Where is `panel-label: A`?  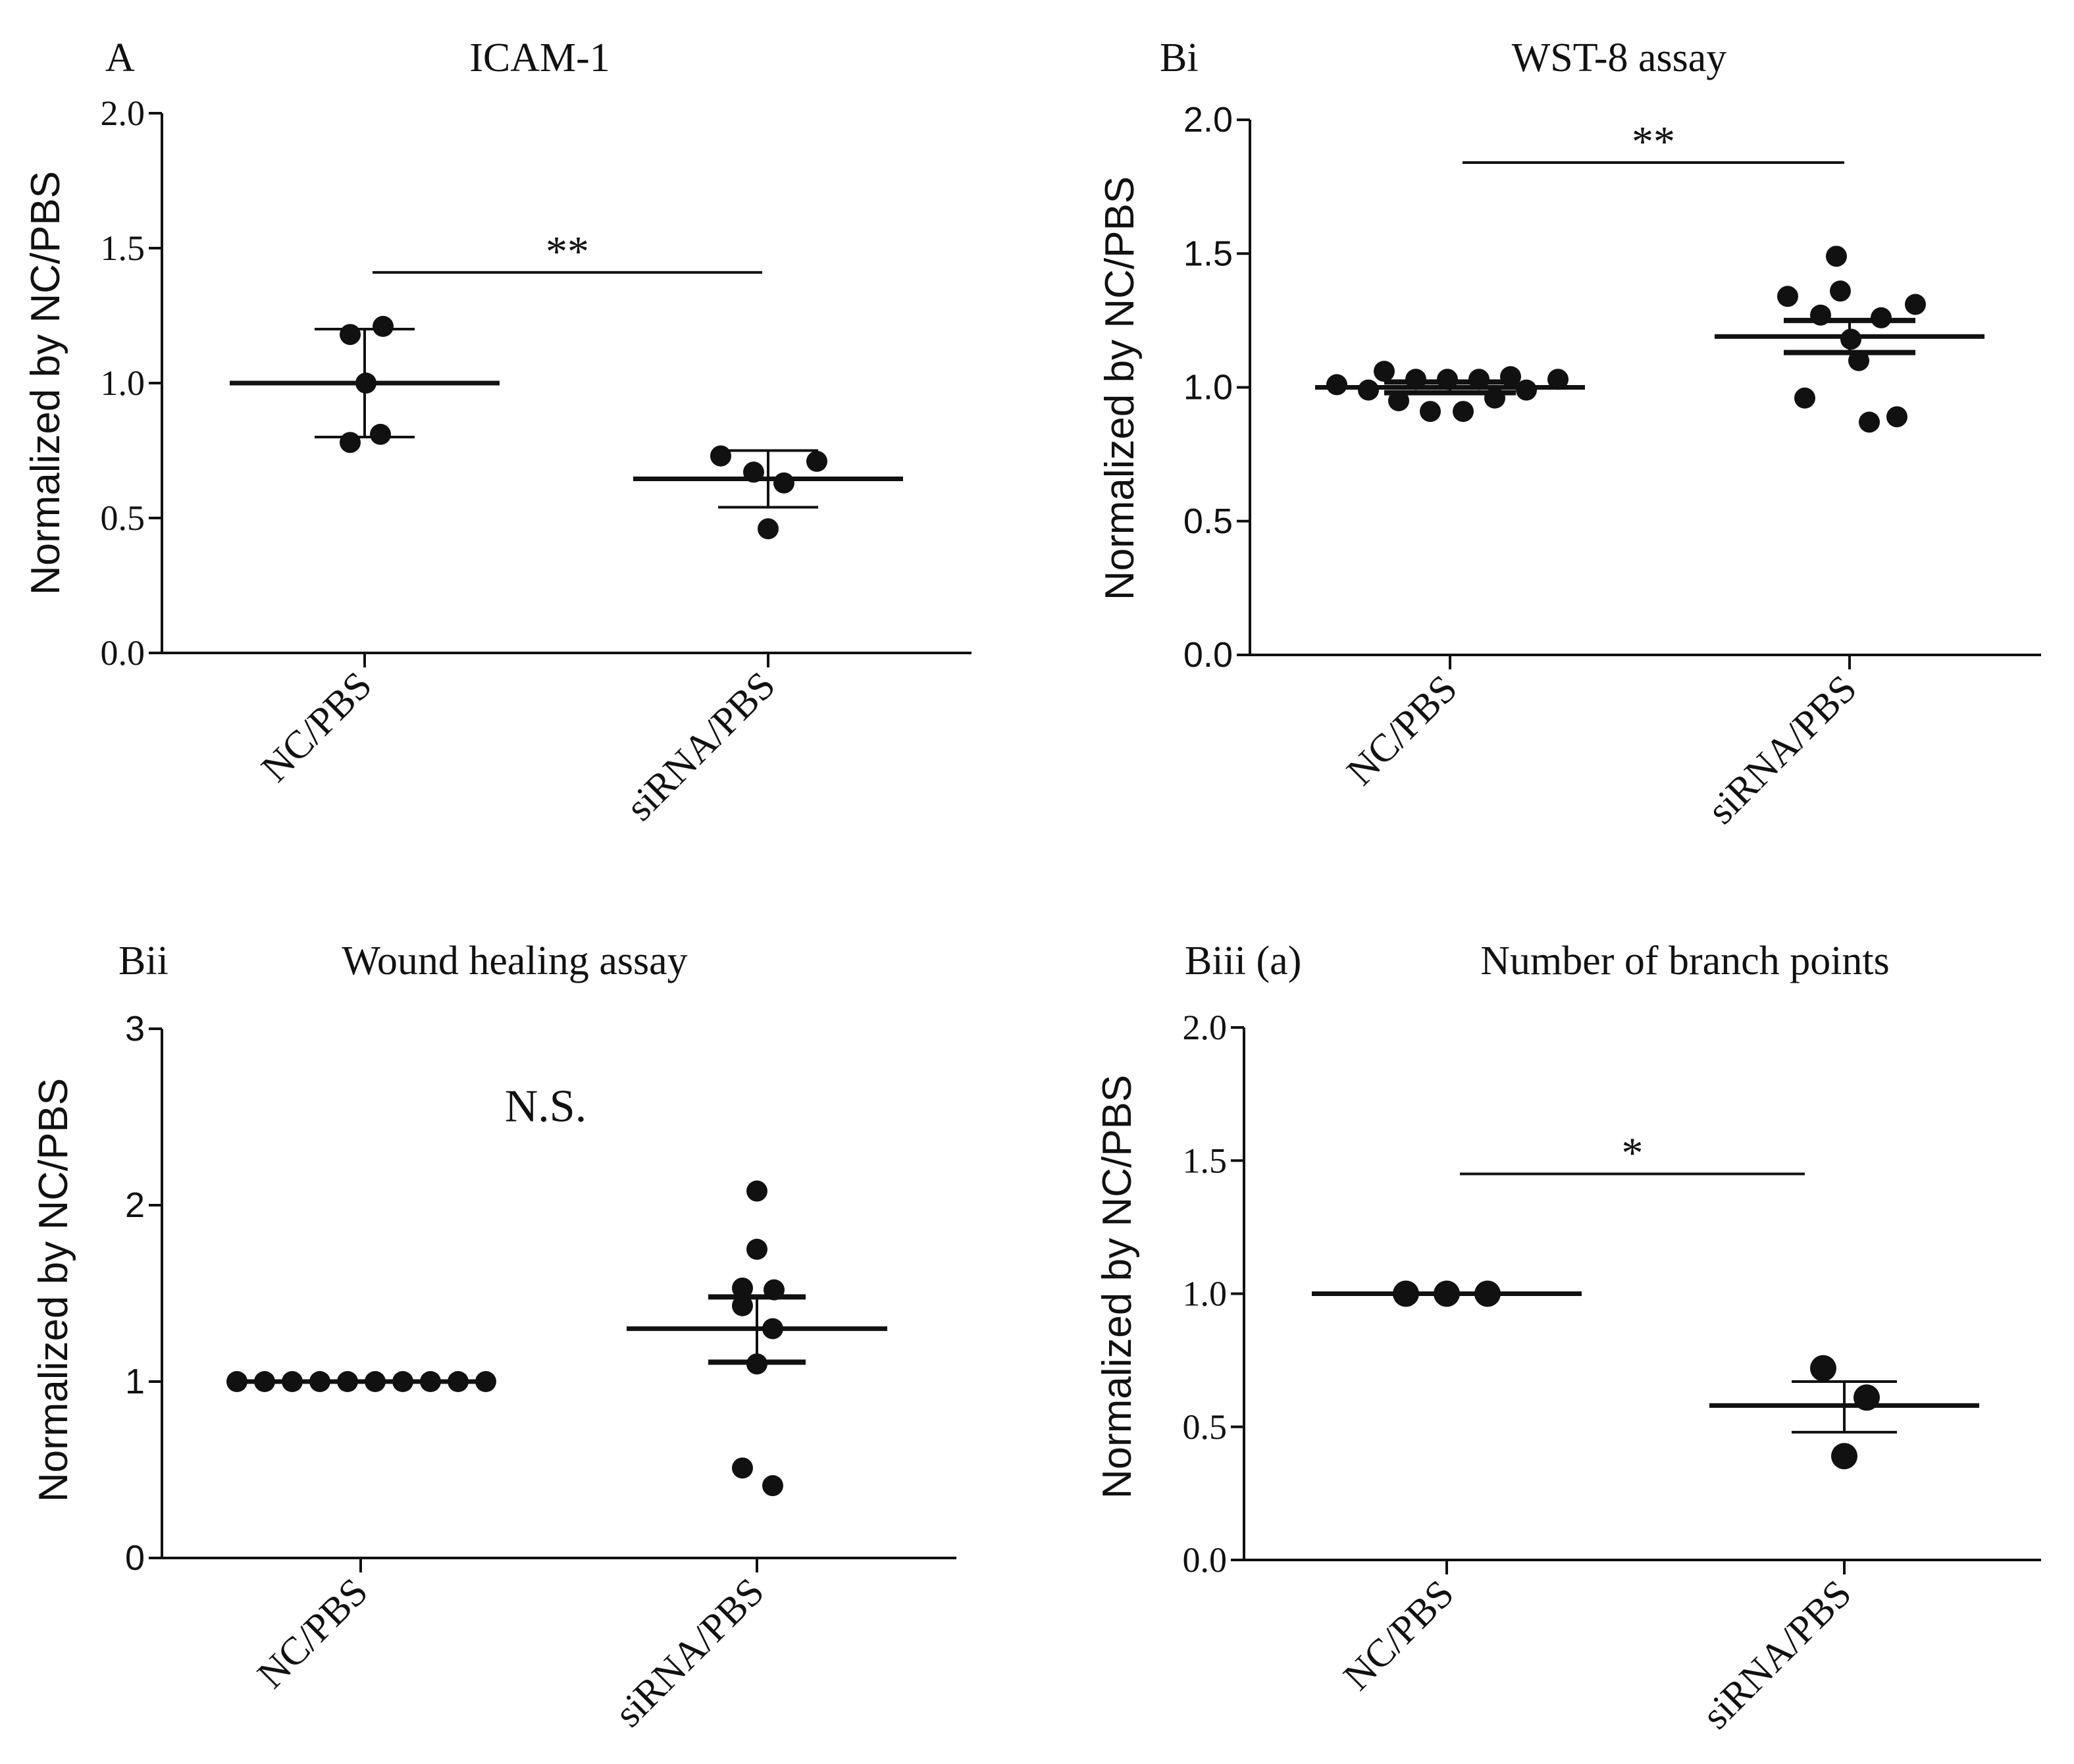 panel-label: A is located at coordinates (120, 58).